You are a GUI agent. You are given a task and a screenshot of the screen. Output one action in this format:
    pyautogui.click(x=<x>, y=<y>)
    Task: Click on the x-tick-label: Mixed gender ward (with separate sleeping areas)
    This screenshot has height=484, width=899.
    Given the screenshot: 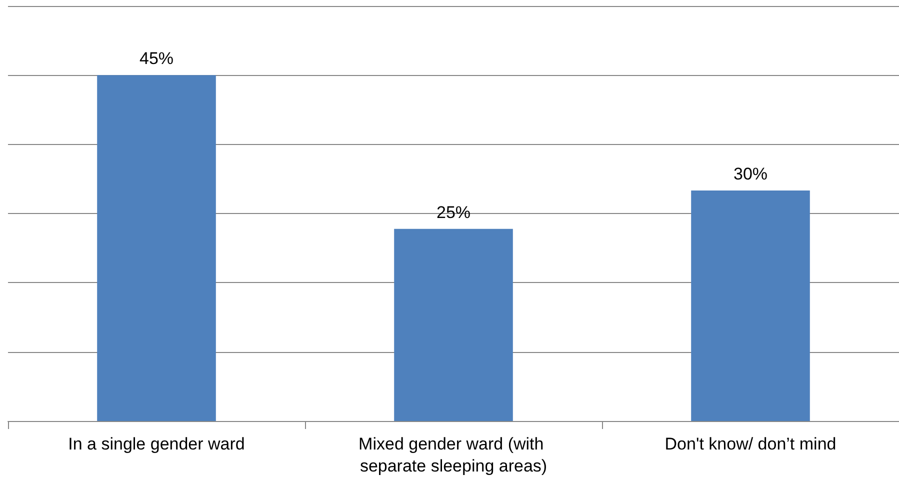 What is the action you would take?
    pyautogui.click(x=453, y=455)
    